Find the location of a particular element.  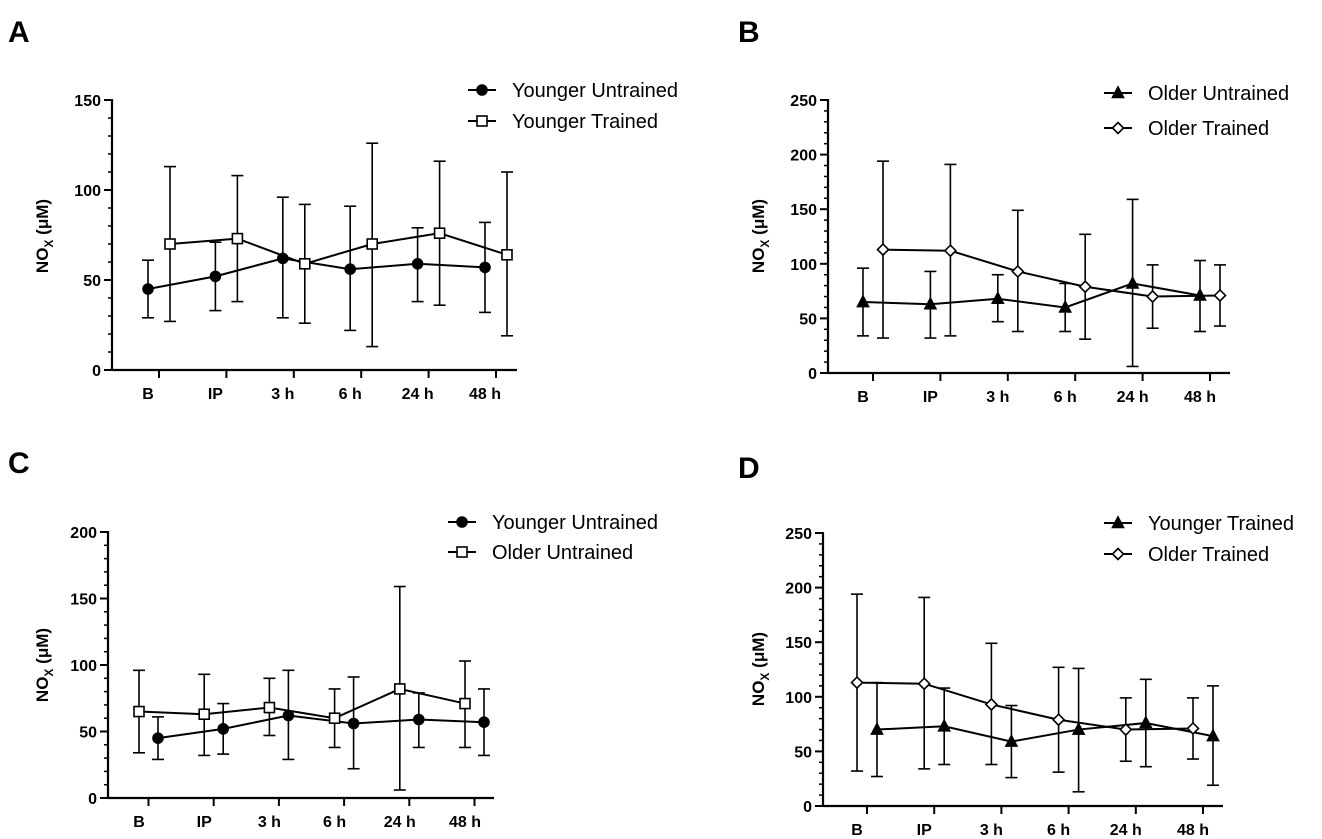

legend-label: Older Untrained is located at coordinates (562, 553).